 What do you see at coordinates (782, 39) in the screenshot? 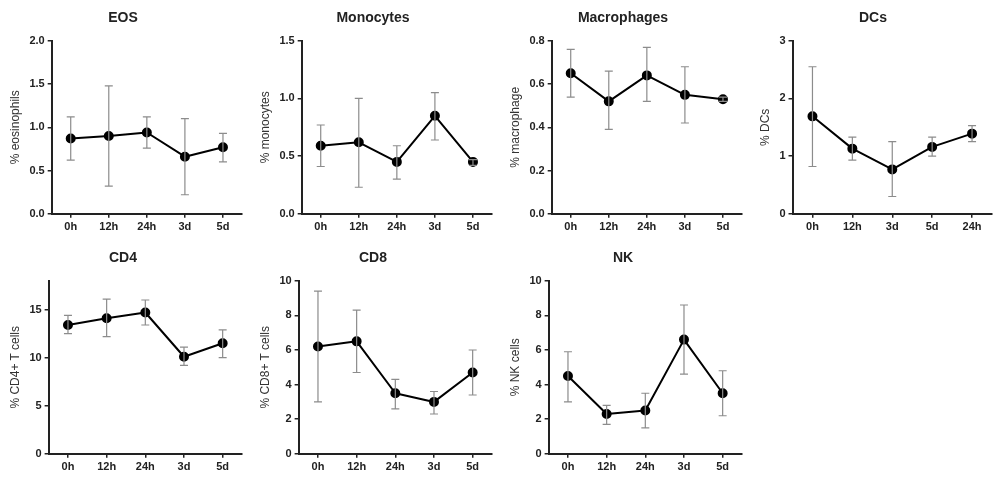
I see `y-tick-label: 3` at bounding box center [782, 39].